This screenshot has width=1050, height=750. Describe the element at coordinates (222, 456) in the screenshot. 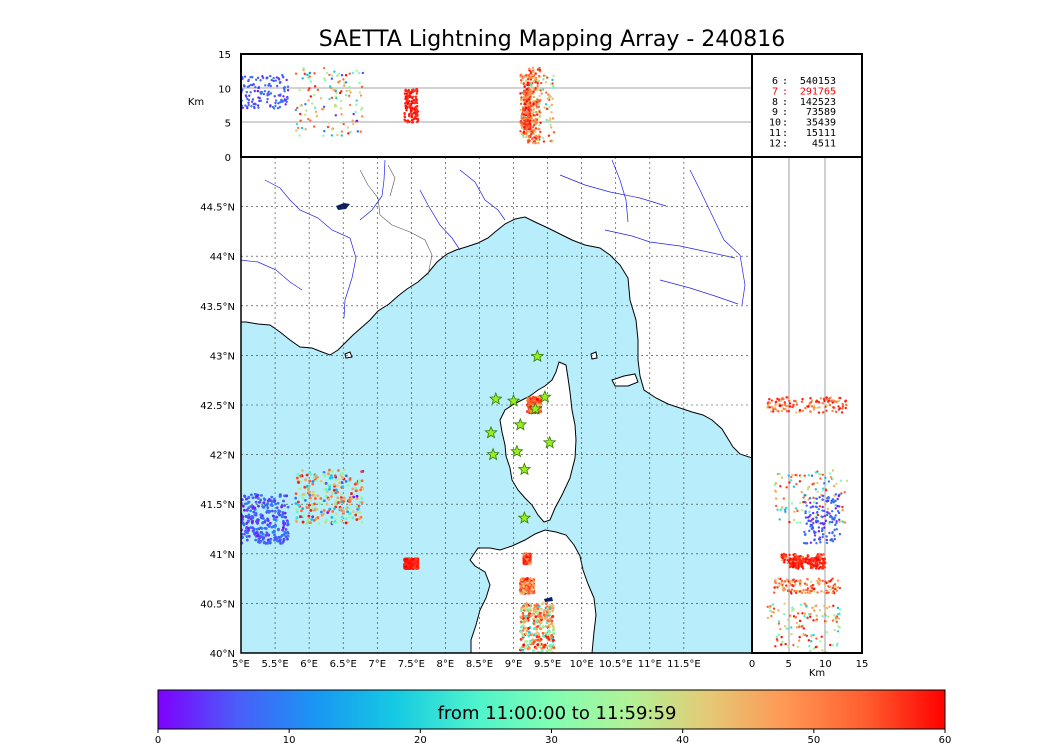

I see `lat-tick-label: 42°N` at that location.